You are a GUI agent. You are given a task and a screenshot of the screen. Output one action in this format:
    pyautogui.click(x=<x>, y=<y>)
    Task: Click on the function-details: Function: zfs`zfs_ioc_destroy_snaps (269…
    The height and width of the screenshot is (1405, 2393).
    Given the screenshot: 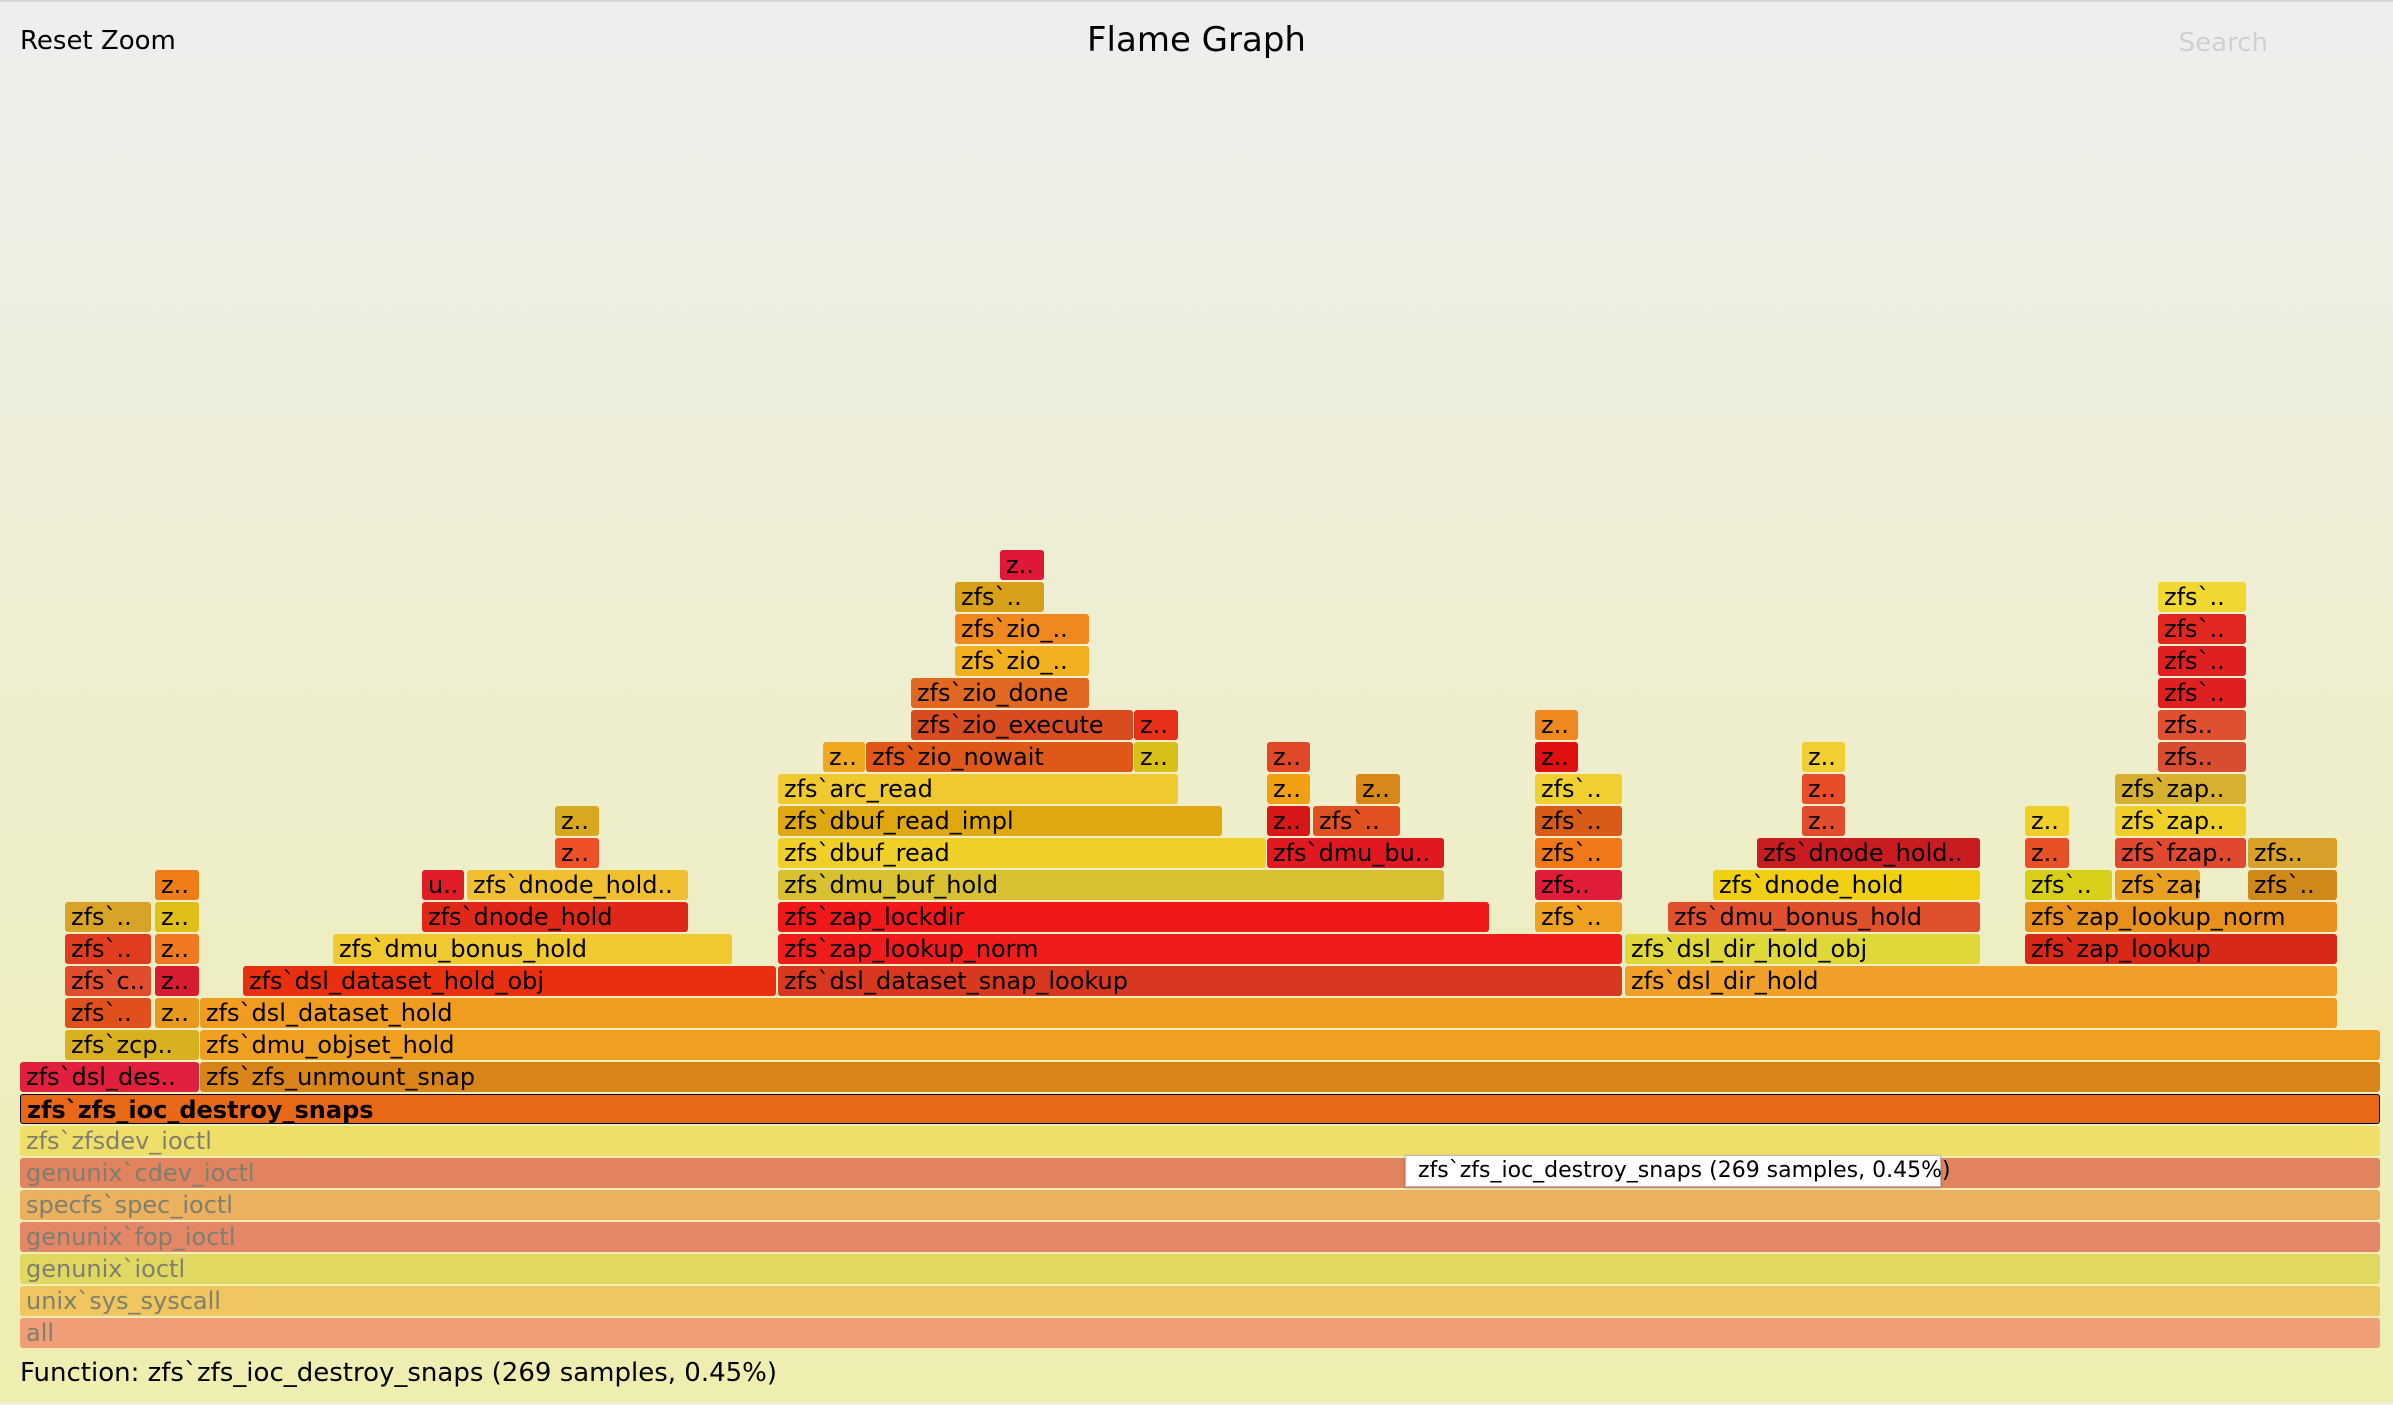 What is the action you would take?
    pyautogui.click(x=399, y=1373)
    